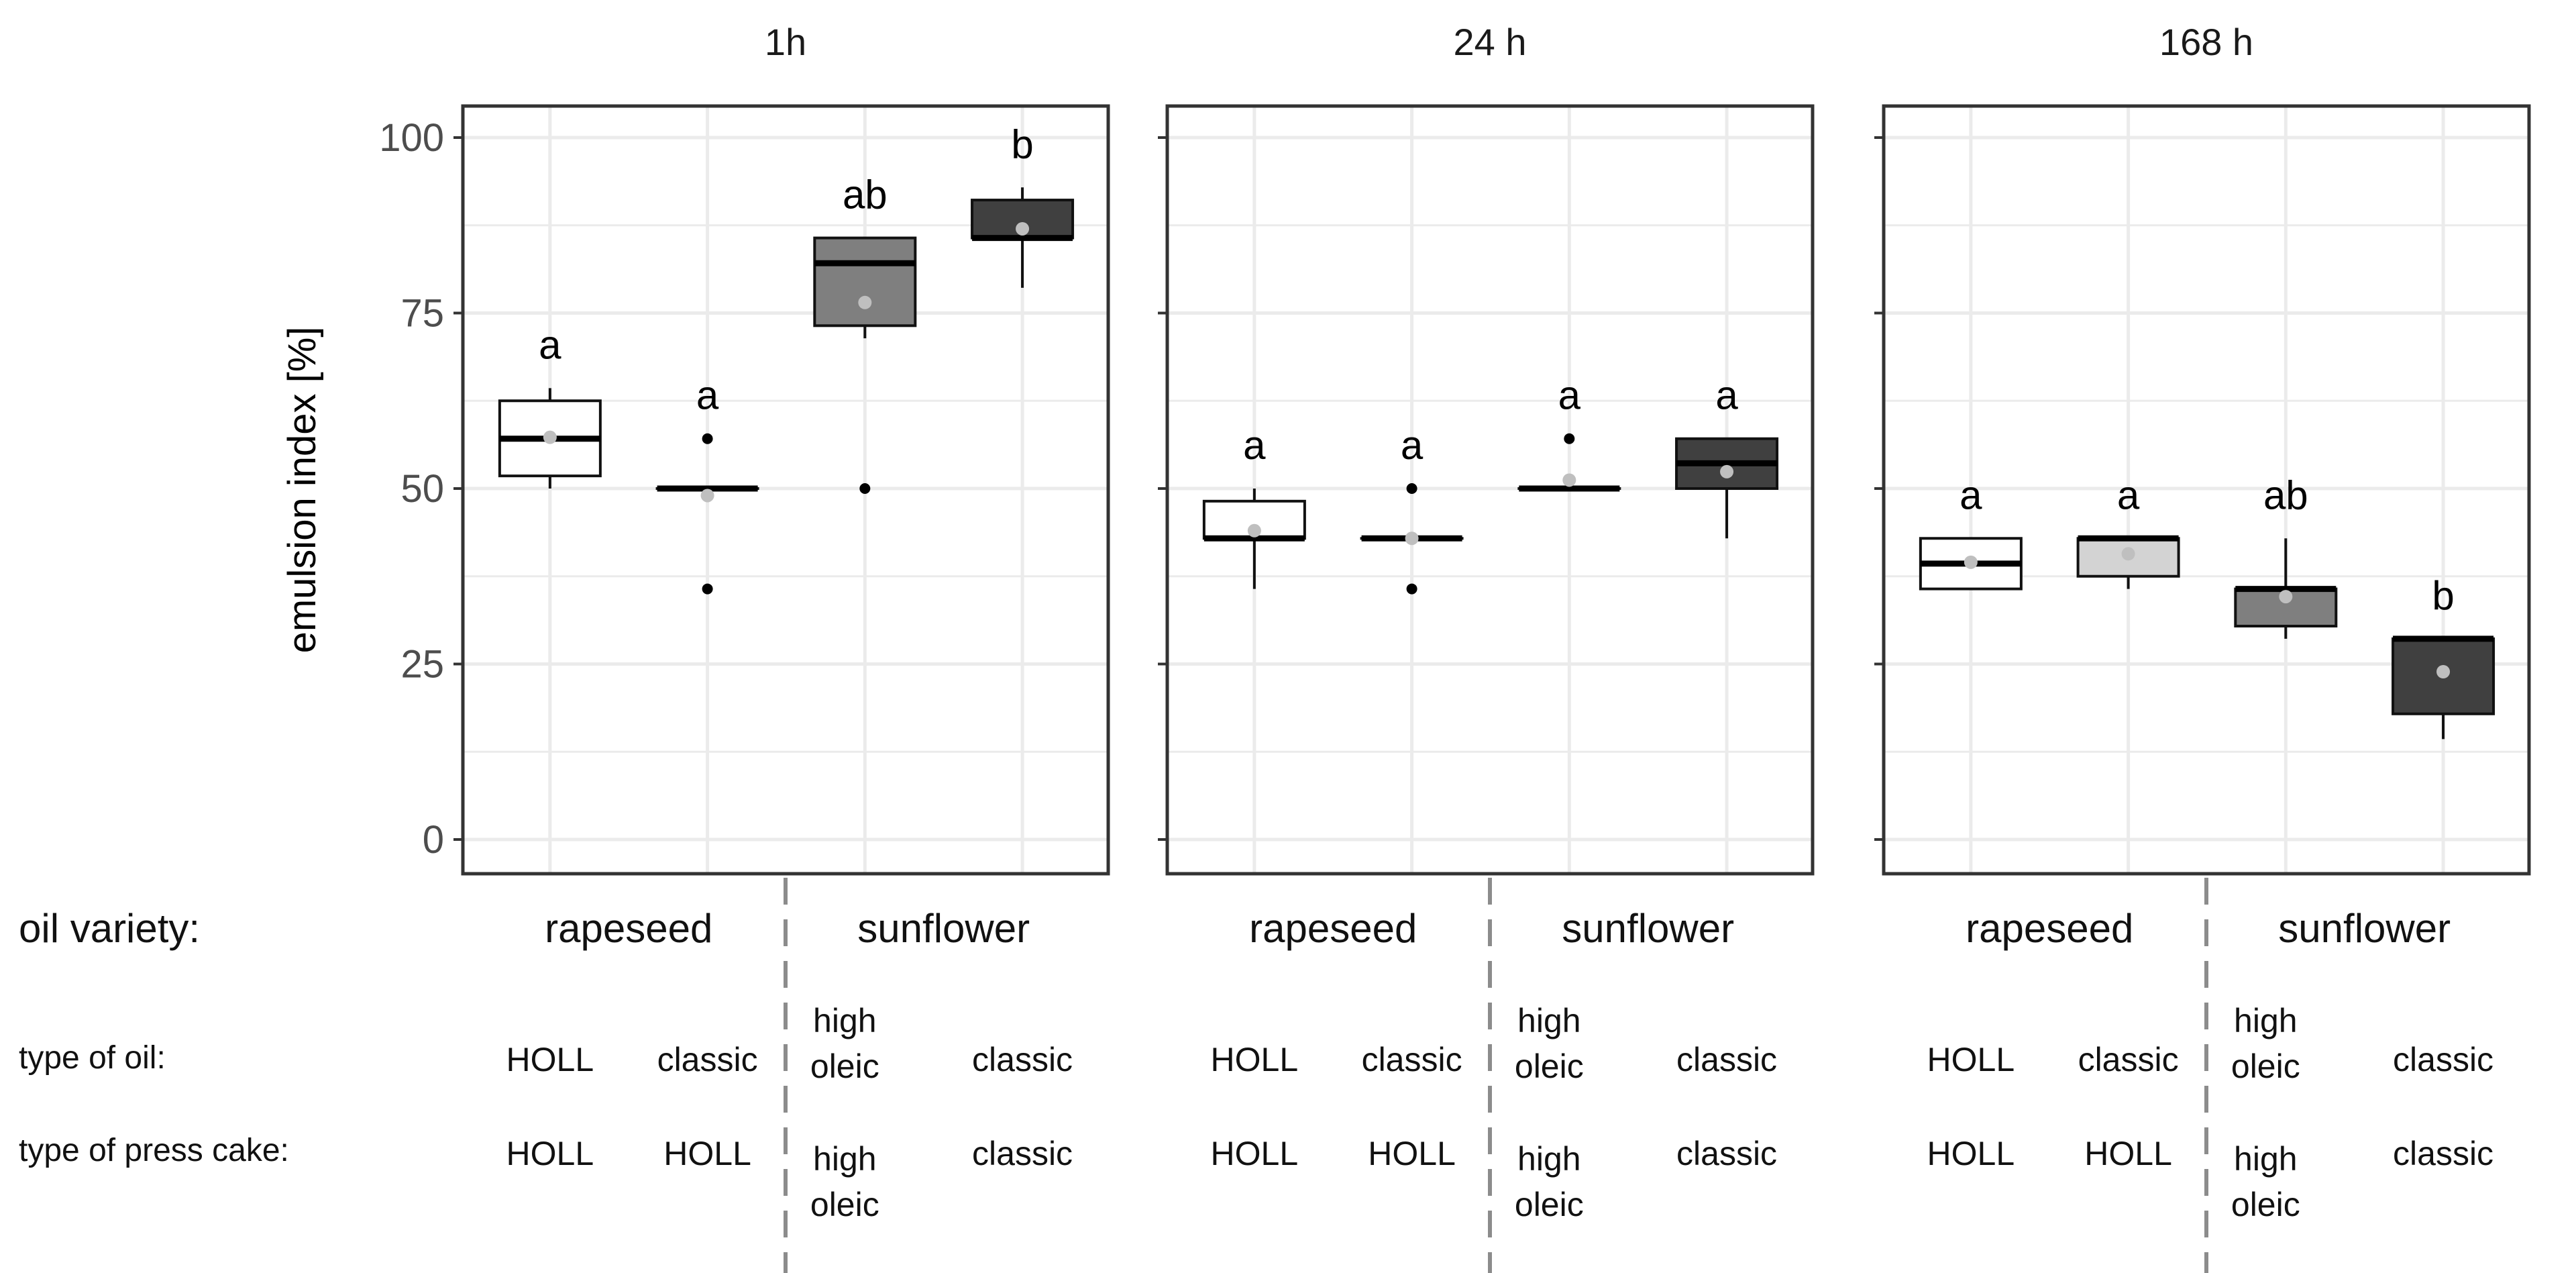 This screenshot has height=1273, width=2576. I want to click on y-tick-label: 50, so click(422, 489).